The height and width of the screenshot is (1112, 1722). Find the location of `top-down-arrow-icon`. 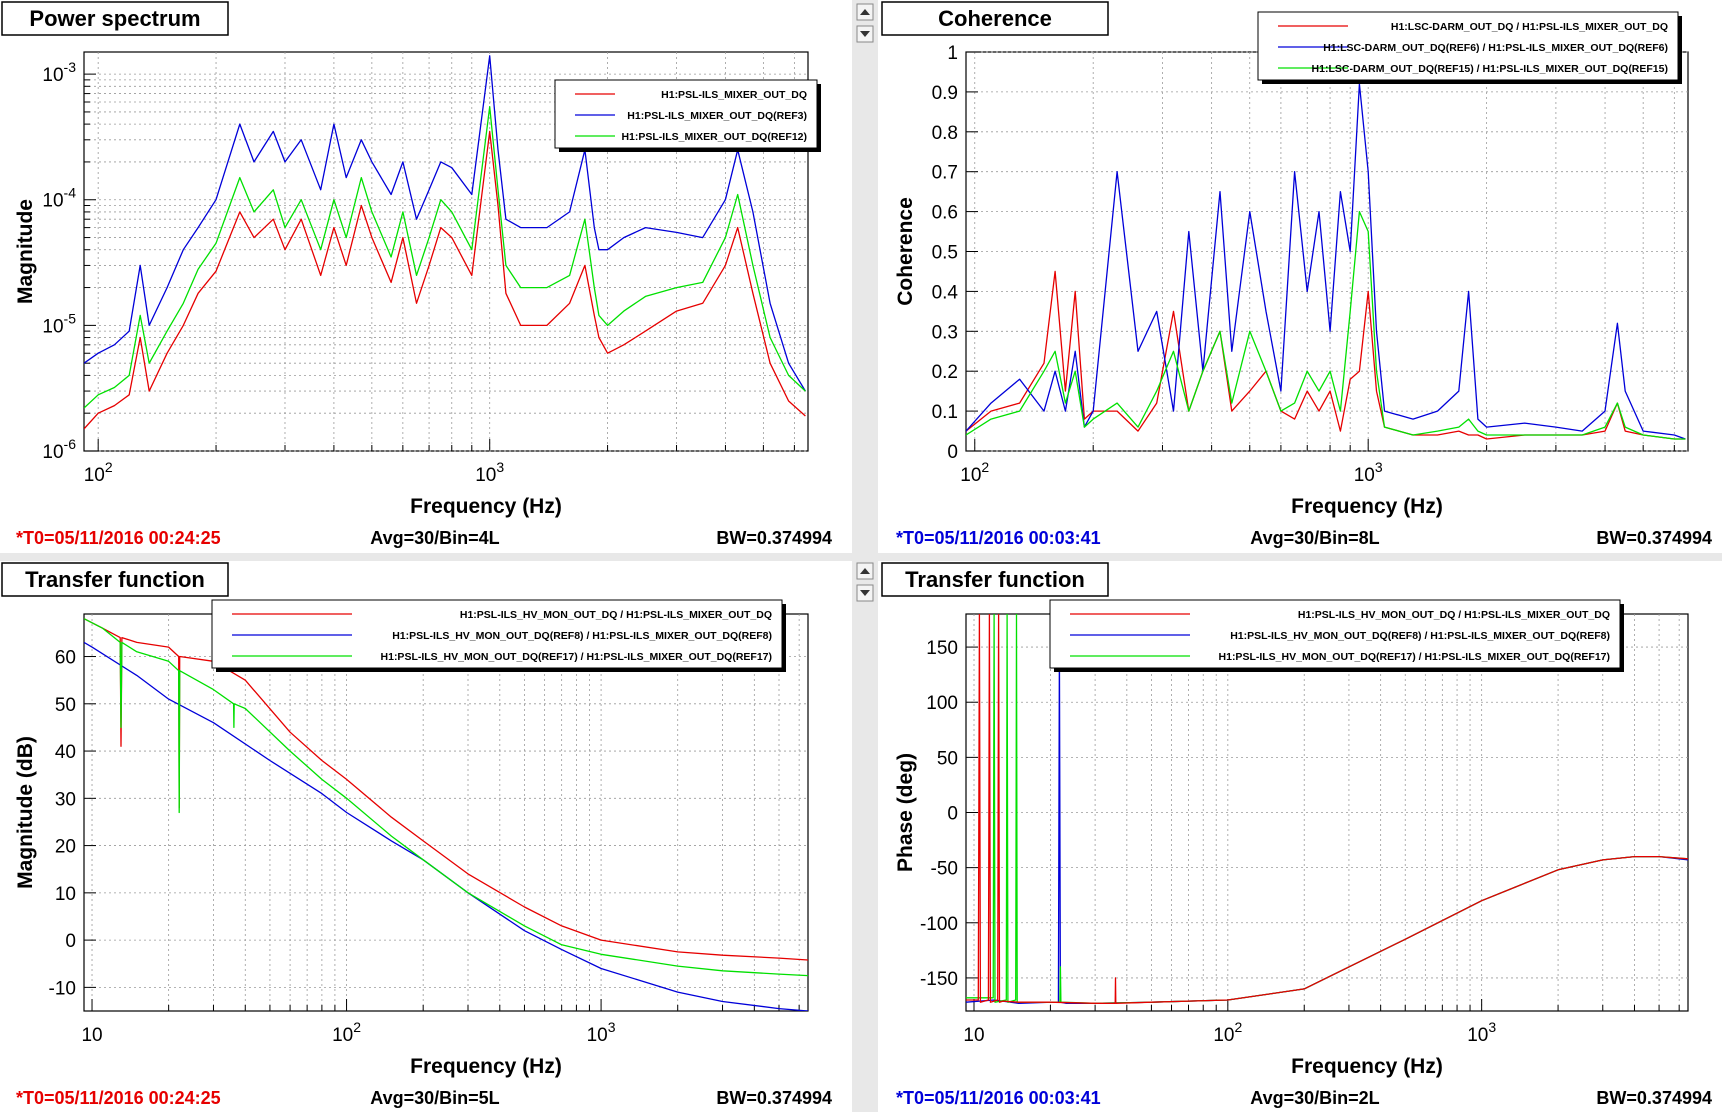

top-down-arrow-icon is located at coordinates (865, 34).